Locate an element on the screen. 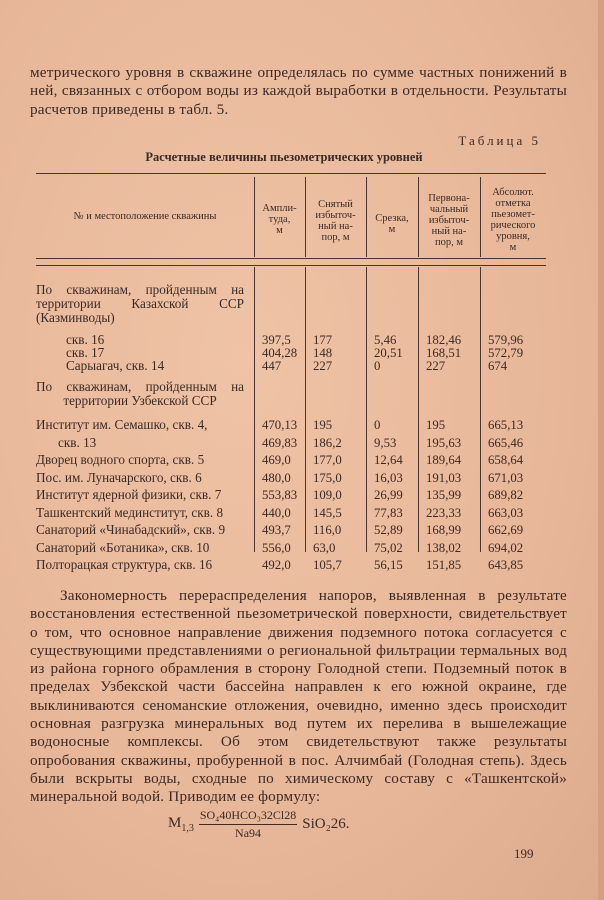 This screenshot has width=604, height=900. table-cell: 493,7 is located at coordinates (276, 530).